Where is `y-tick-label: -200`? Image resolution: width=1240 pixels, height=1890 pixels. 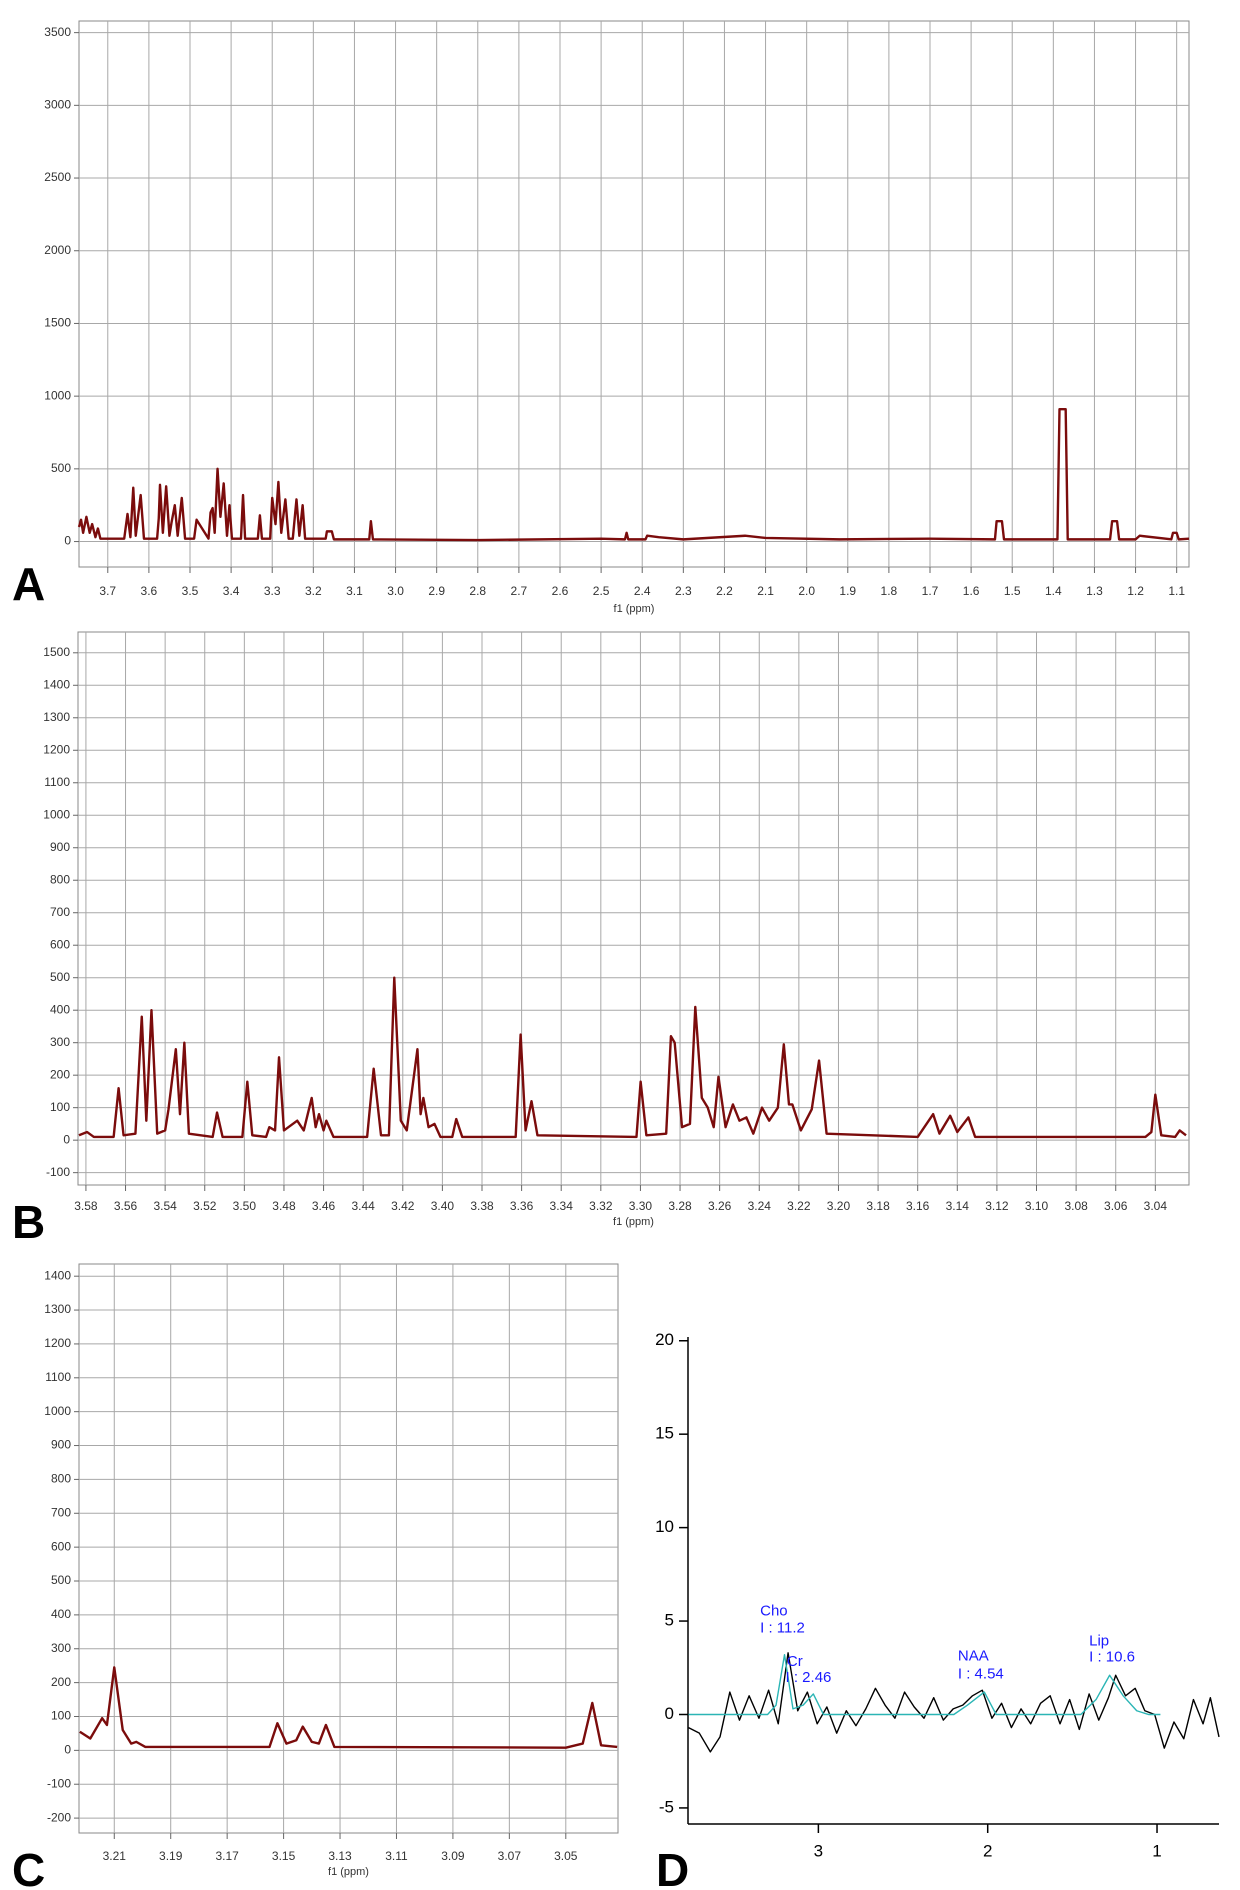 y-tick-label: -200 is located at coordinates (59, 1817).